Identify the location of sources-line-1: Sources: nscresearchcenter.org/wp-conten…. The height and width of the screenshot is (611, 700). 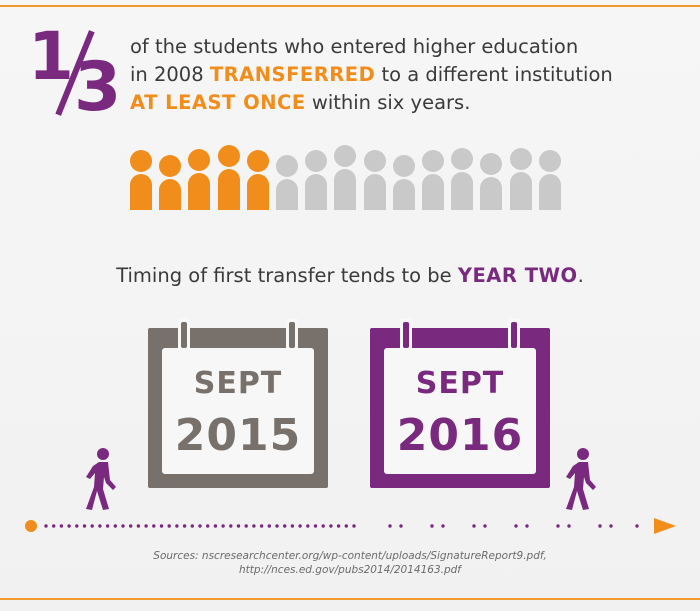
(350, 556).